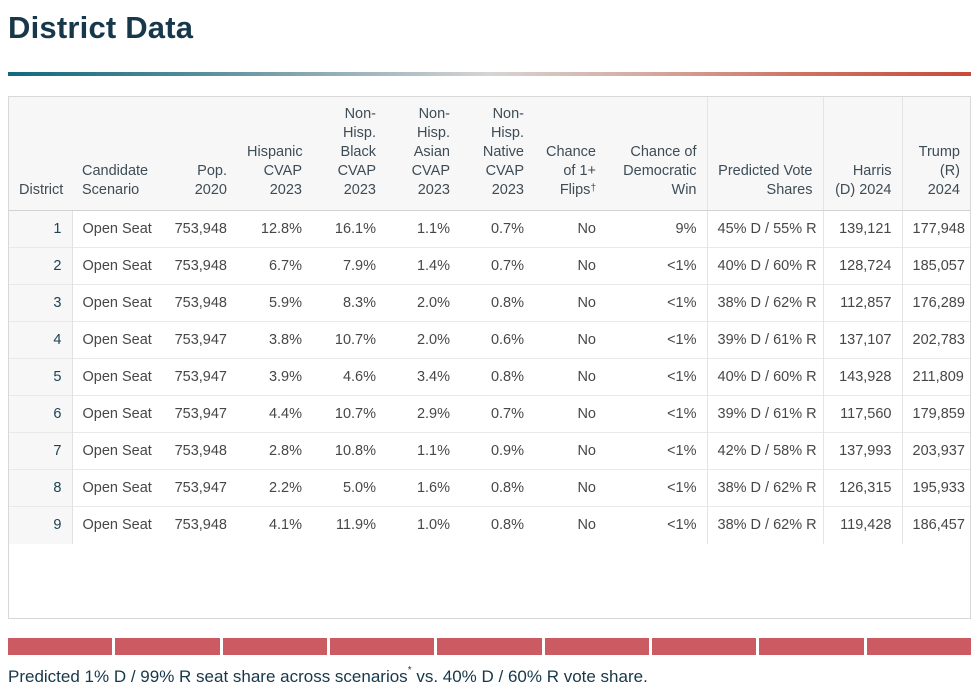 Image resolution: width=979 pixels, height=699 pixels. Describe the element at coordinates (274, 266) in the screenshot. I see `hispanic-cvap-cell: 6.7%` at that location.